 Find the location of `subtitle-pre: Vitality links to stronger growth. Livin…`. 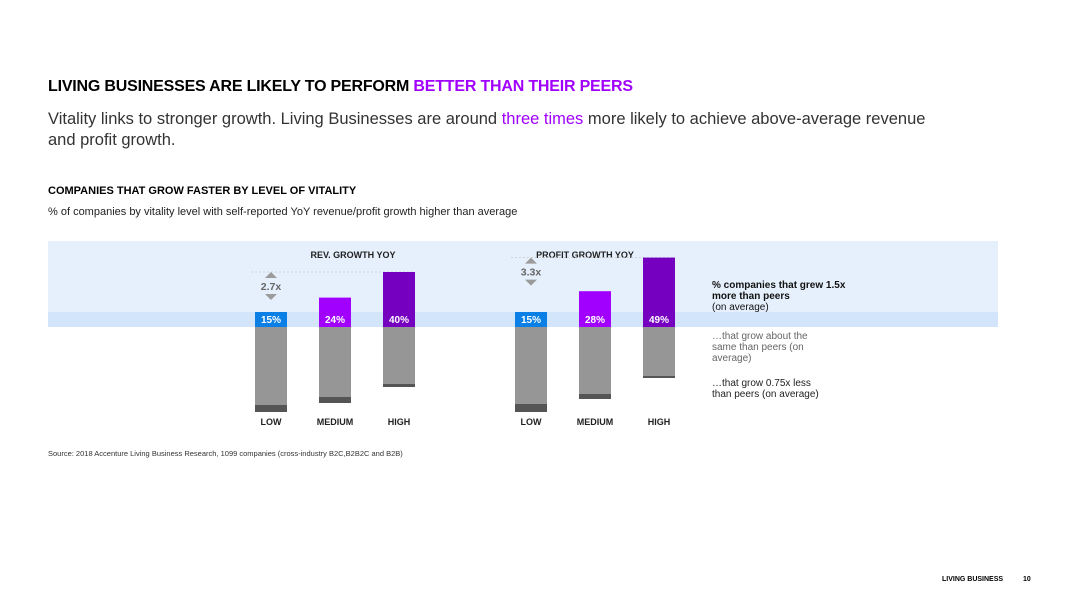

subtitle-pre: Vitality links to stronger growth. Livin… is located at coordinates (275, 119).